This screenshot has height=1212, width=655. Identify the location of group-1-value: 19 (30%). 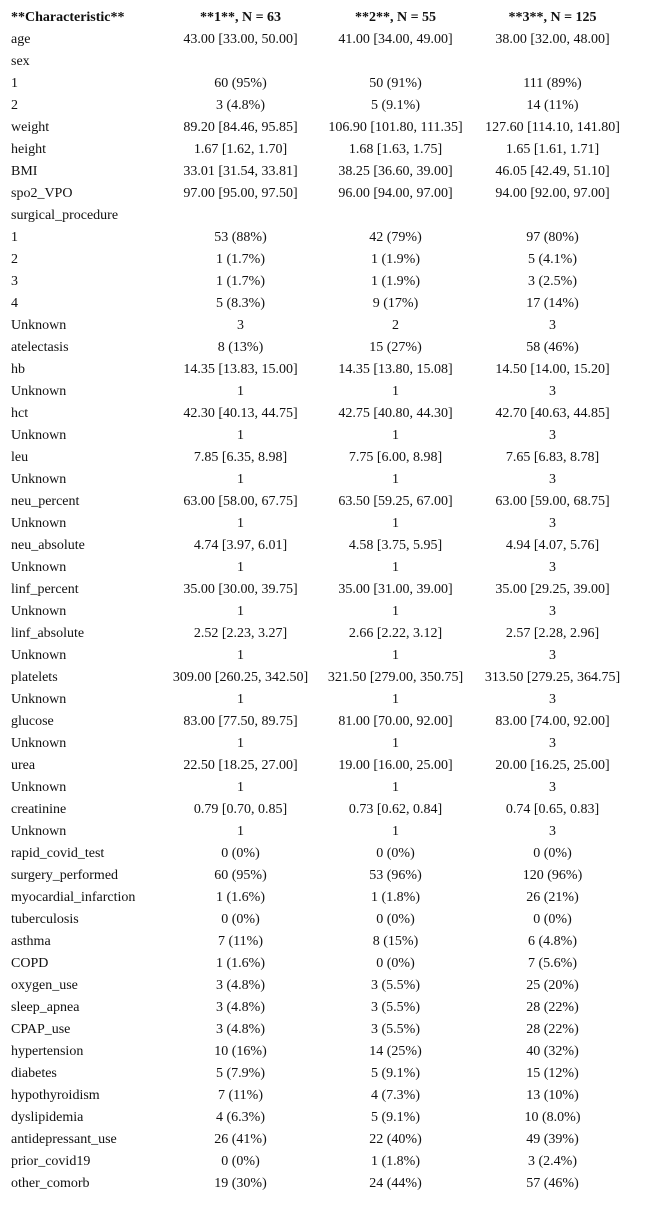
(240, 1183).